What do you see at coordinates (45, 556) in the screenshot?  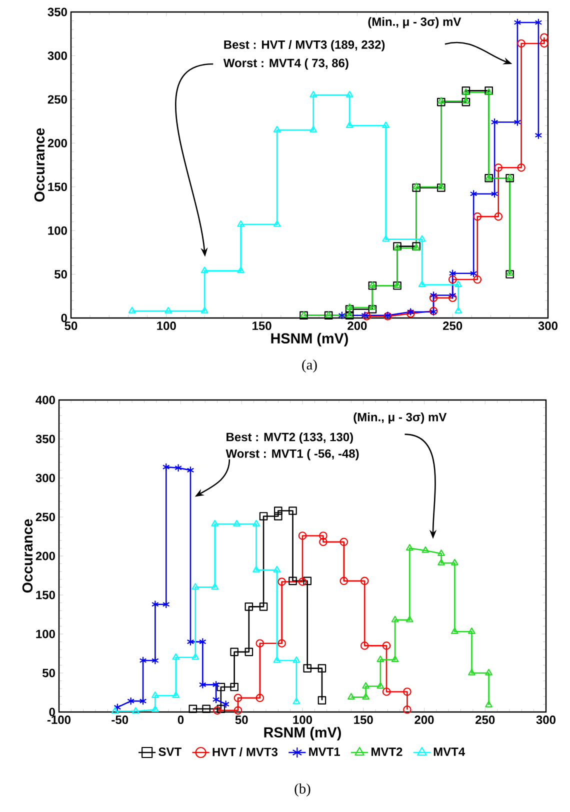 I see `y-tick-label: 200` at bounding box center [45, 556].